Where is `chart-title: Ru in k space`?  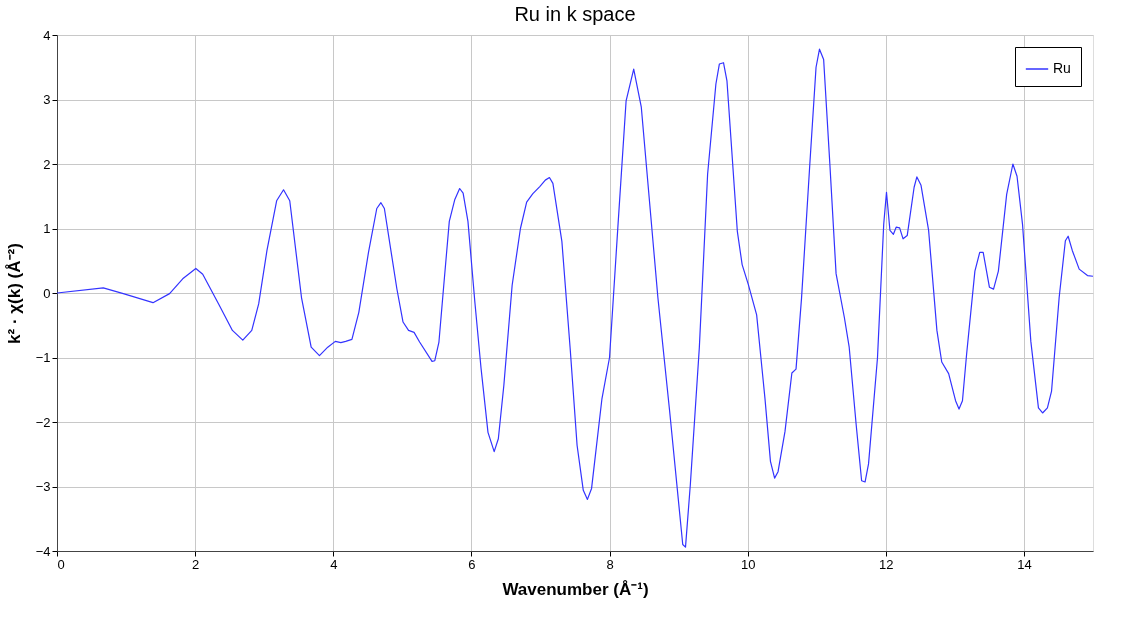 chart-title: Ru in k space is located at coordinates (575, 14).